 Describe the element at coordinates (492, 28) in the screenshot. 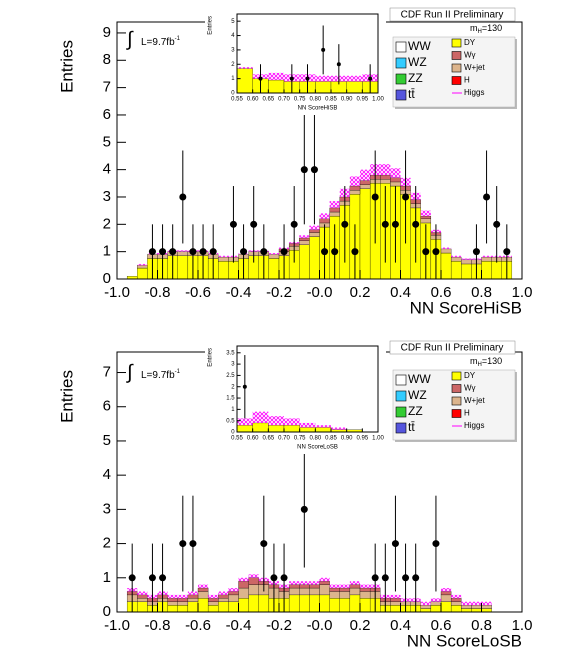

I see `mass-value: =130` at that location.